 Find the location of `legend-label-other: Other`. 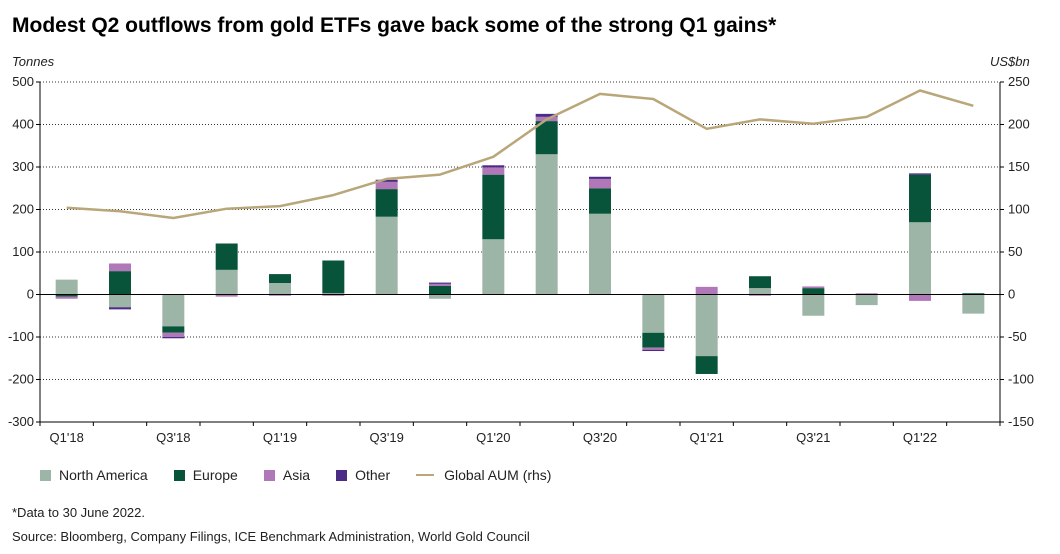

legend-label-other: Other is located at coordinates (373, 475).